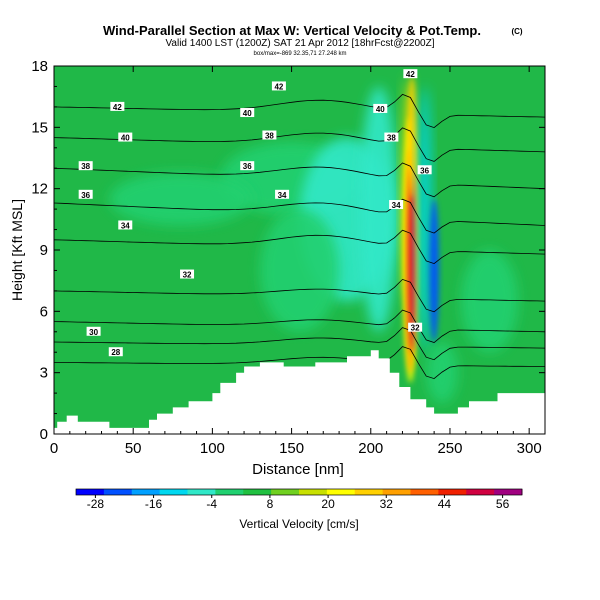  What do you see at coordinates (370, 448) in the screenshot?
I see `x-tick-label: 200` at bounding box center [370, 448].